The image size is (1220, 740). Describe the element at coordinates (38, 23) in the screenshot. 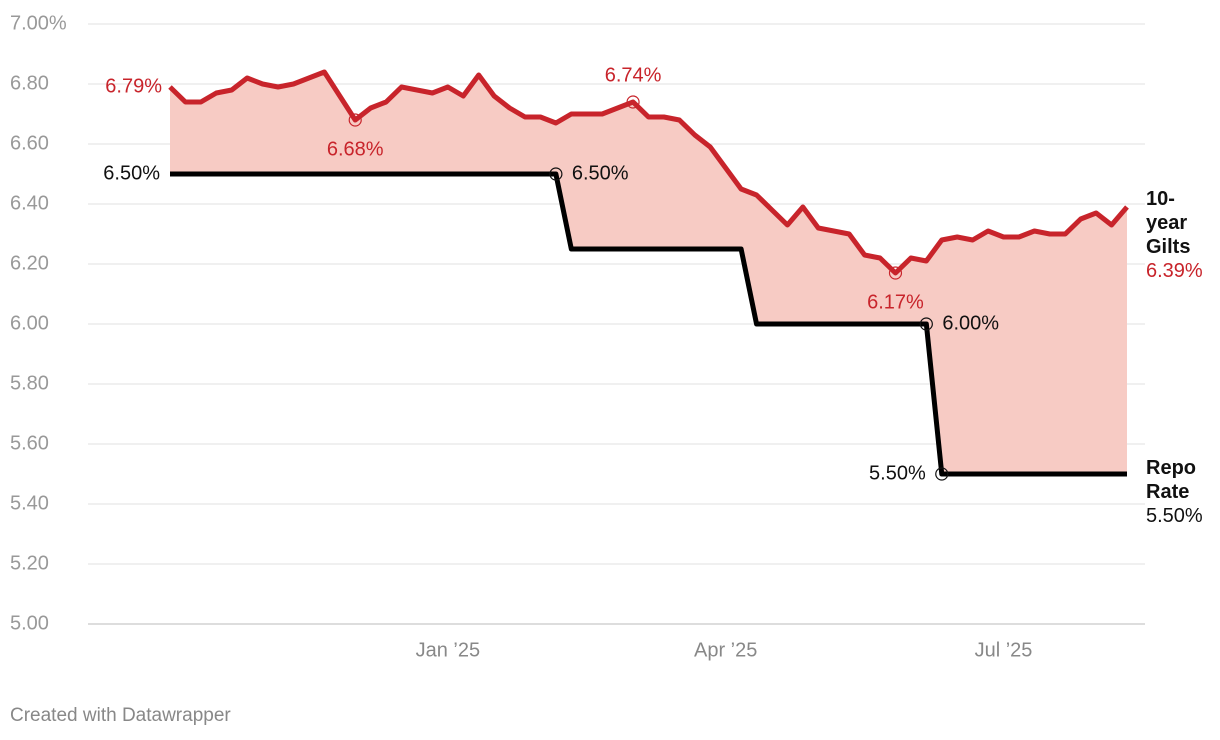

I see `y-tick-label: 7.00%` at that location.